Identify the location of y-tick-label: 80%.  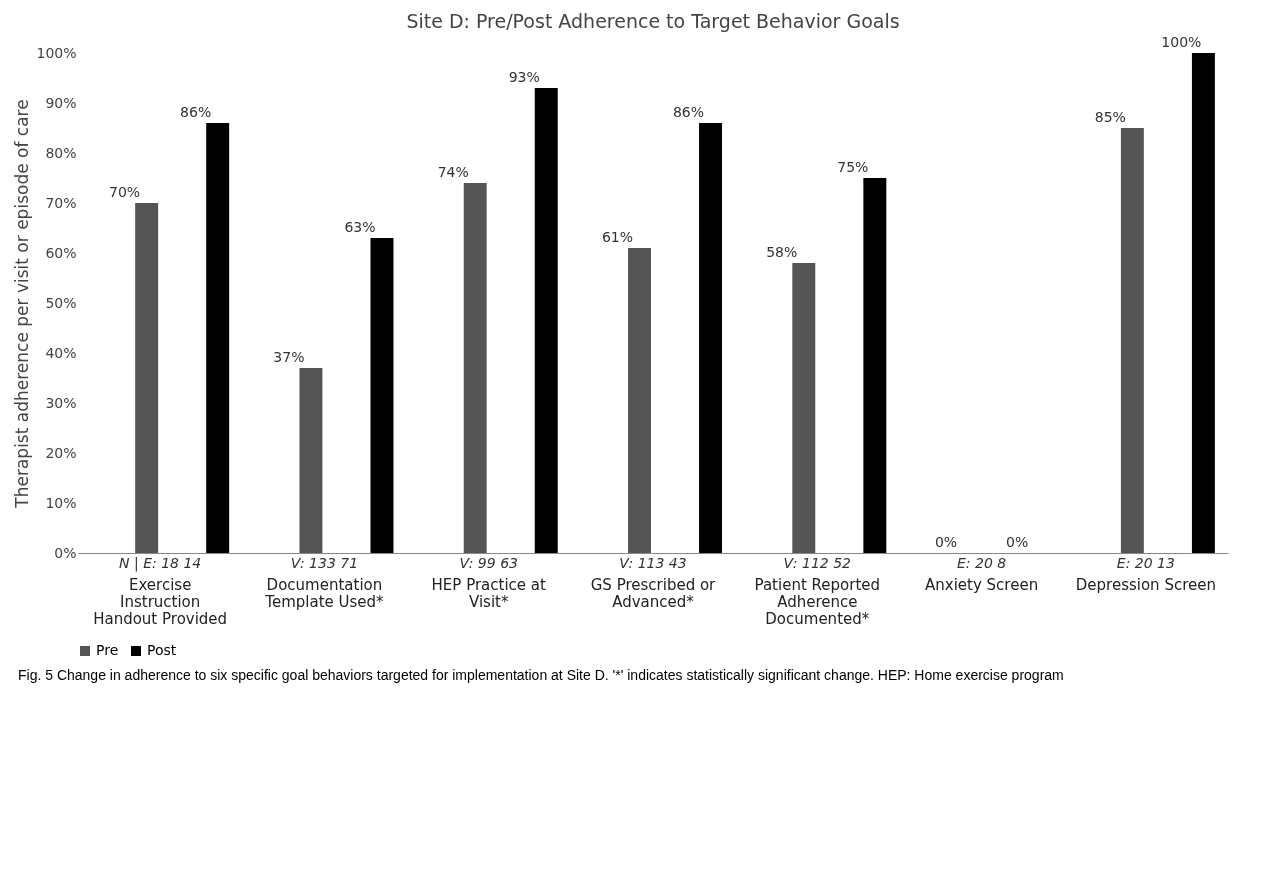
(61, 152).